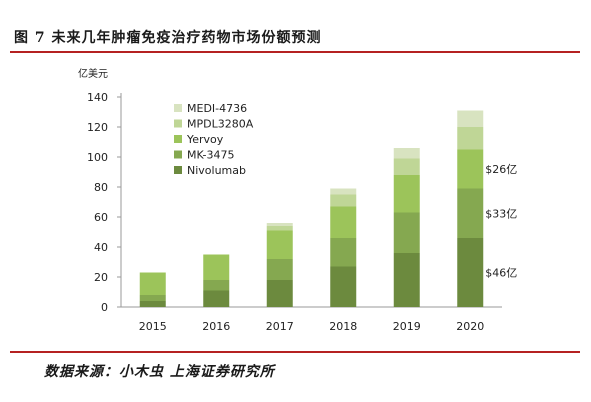 The height and width of the screenshot is (402, 591). Describe the element at coordinates (501, 273) in the screenshot. I see `data-annotation: $46亿` at that location.